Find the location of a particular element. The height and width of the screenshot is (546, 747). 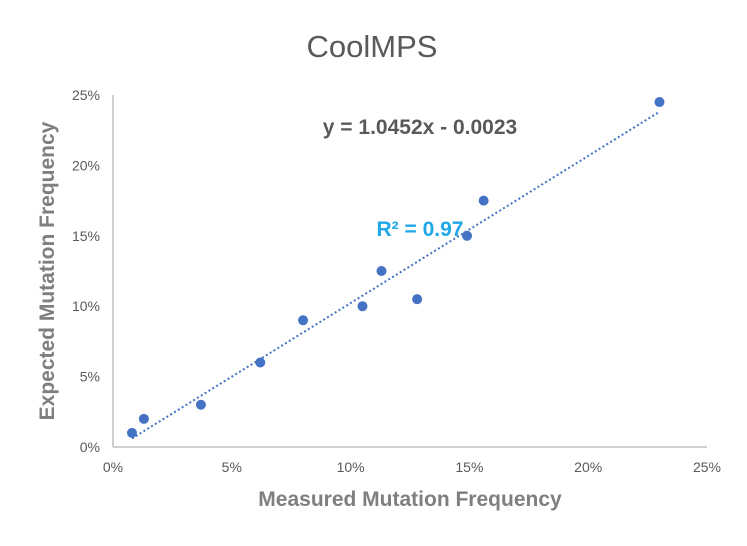

x-tick-label: 10% is located at coordinates (351, 467).